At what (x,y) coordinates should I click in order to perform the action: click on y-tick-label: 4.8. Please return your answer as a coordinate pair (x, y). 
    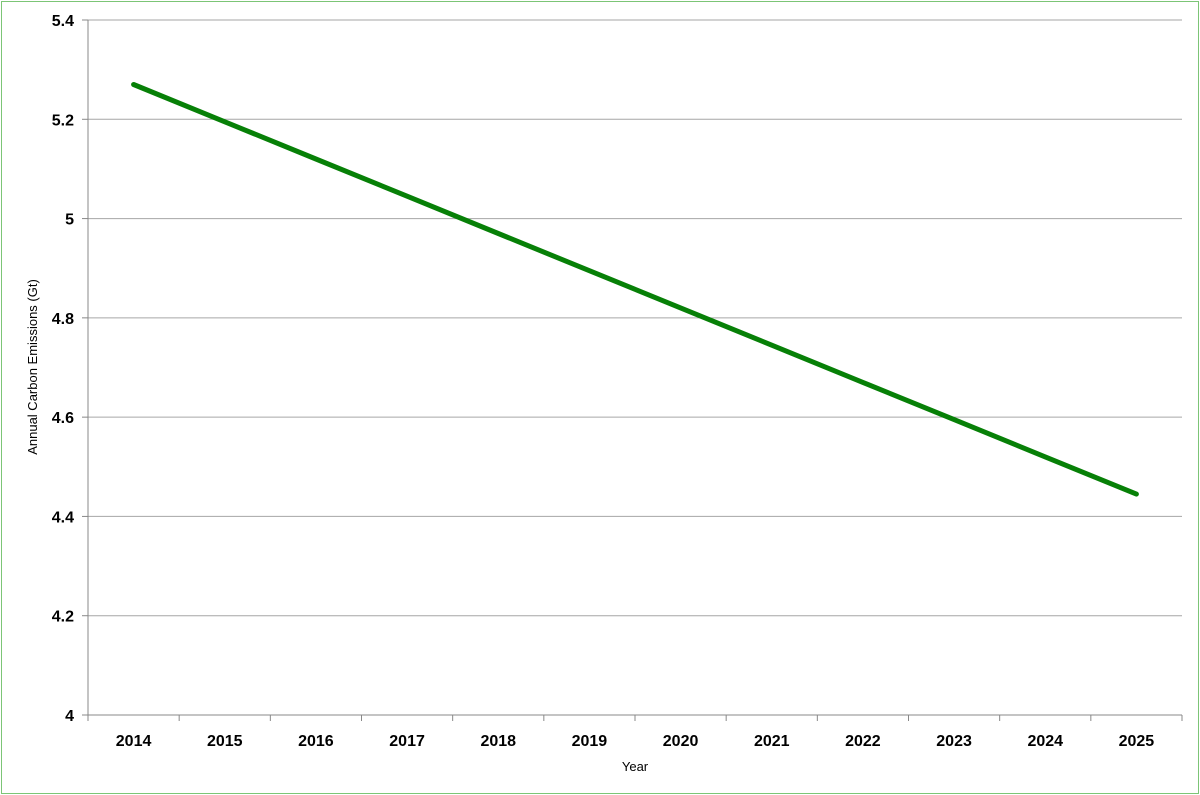
    Looking at the image, I should click on (63, 319).